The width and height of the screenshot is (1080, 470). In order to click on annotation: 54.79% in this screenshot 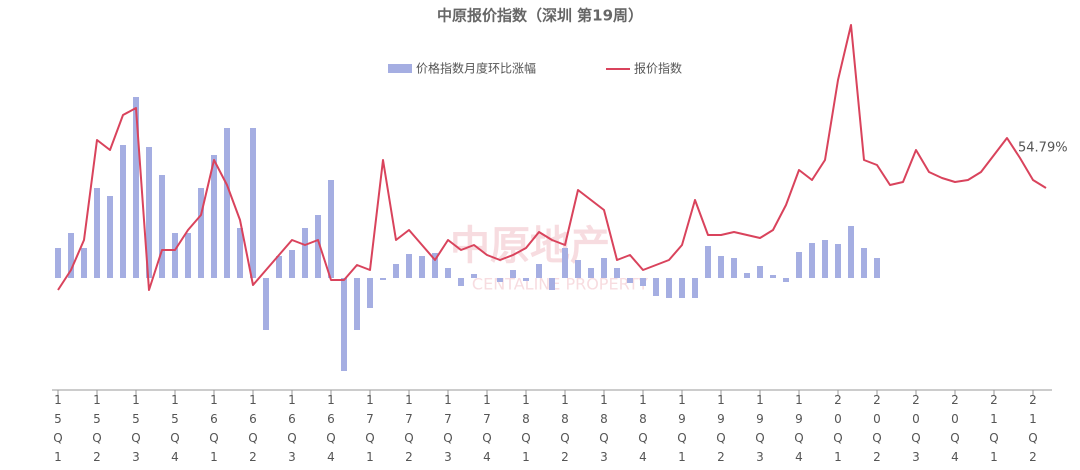, I will do `click(1043, 148)`.